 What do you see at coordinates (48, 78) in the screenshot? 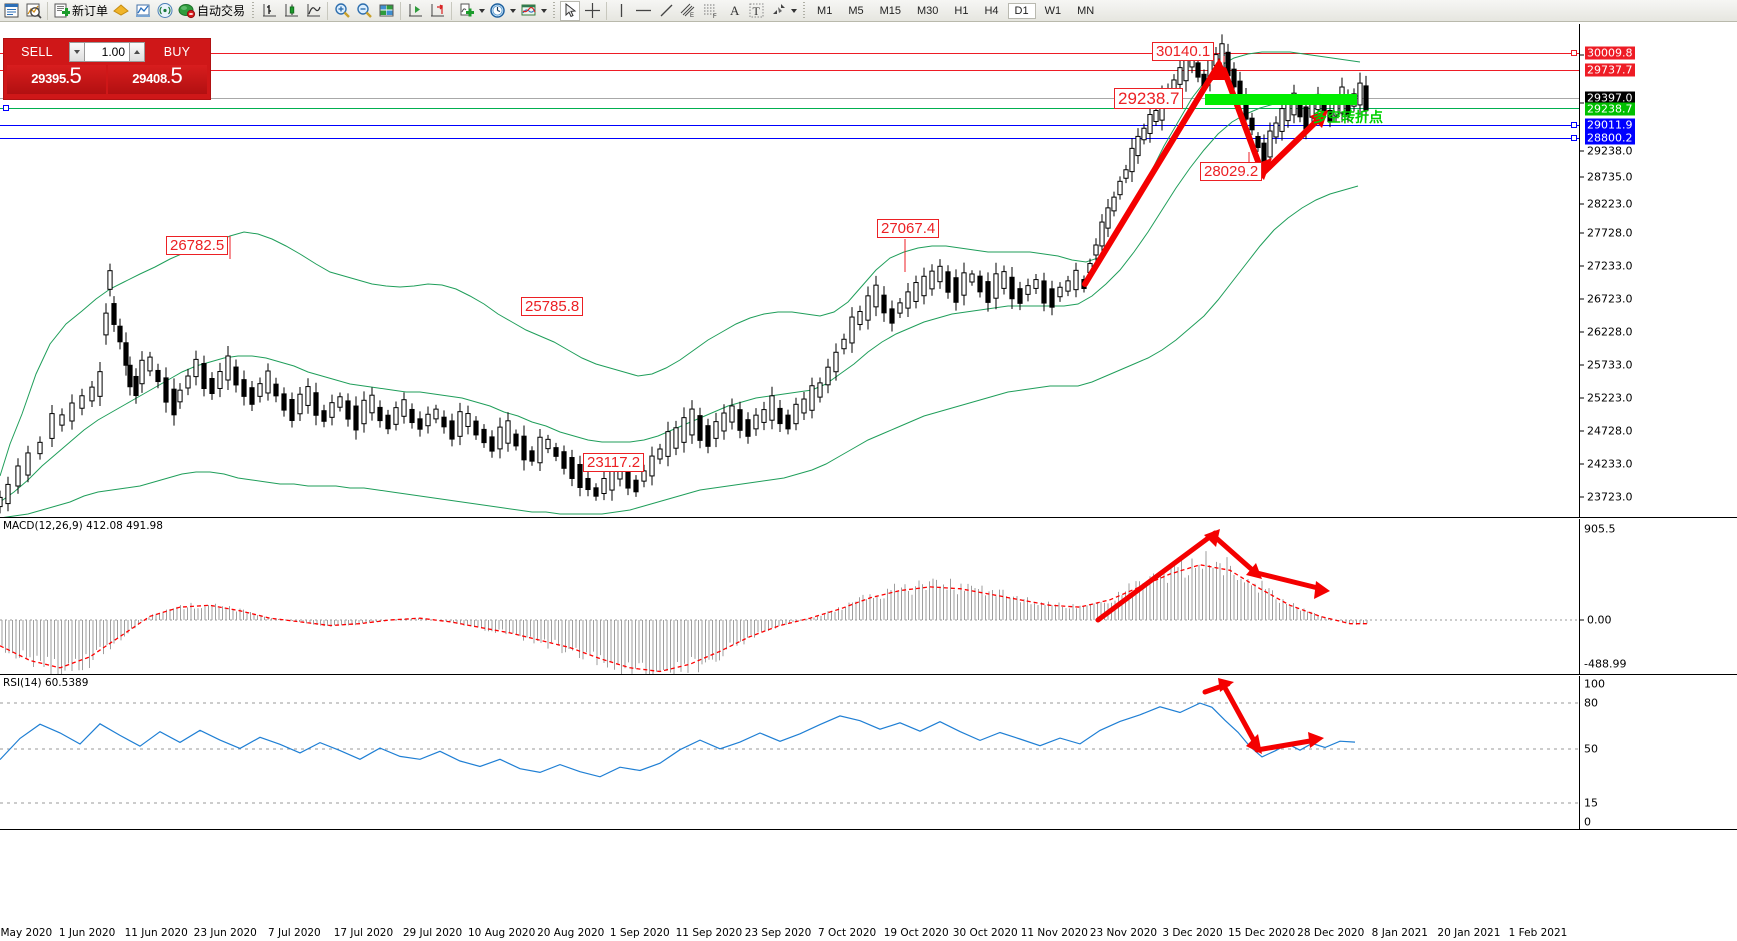
I see `sell-price-integer: 29395` at bounding box center [48, 78].